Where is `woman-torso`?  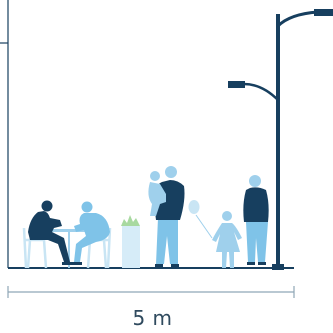
woman-torso is located at coordinates (256, 204).